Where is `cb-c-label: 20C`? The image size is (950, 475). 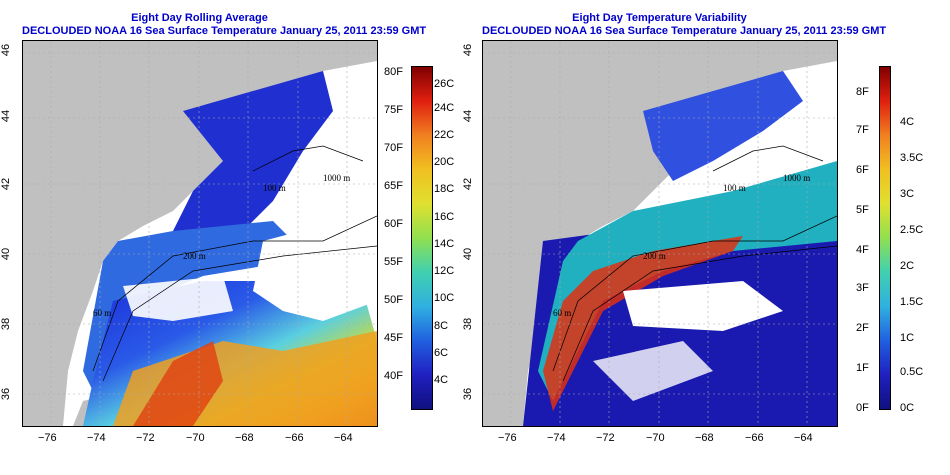 cb-c-label: 20C is located at coordinates (444, 162).